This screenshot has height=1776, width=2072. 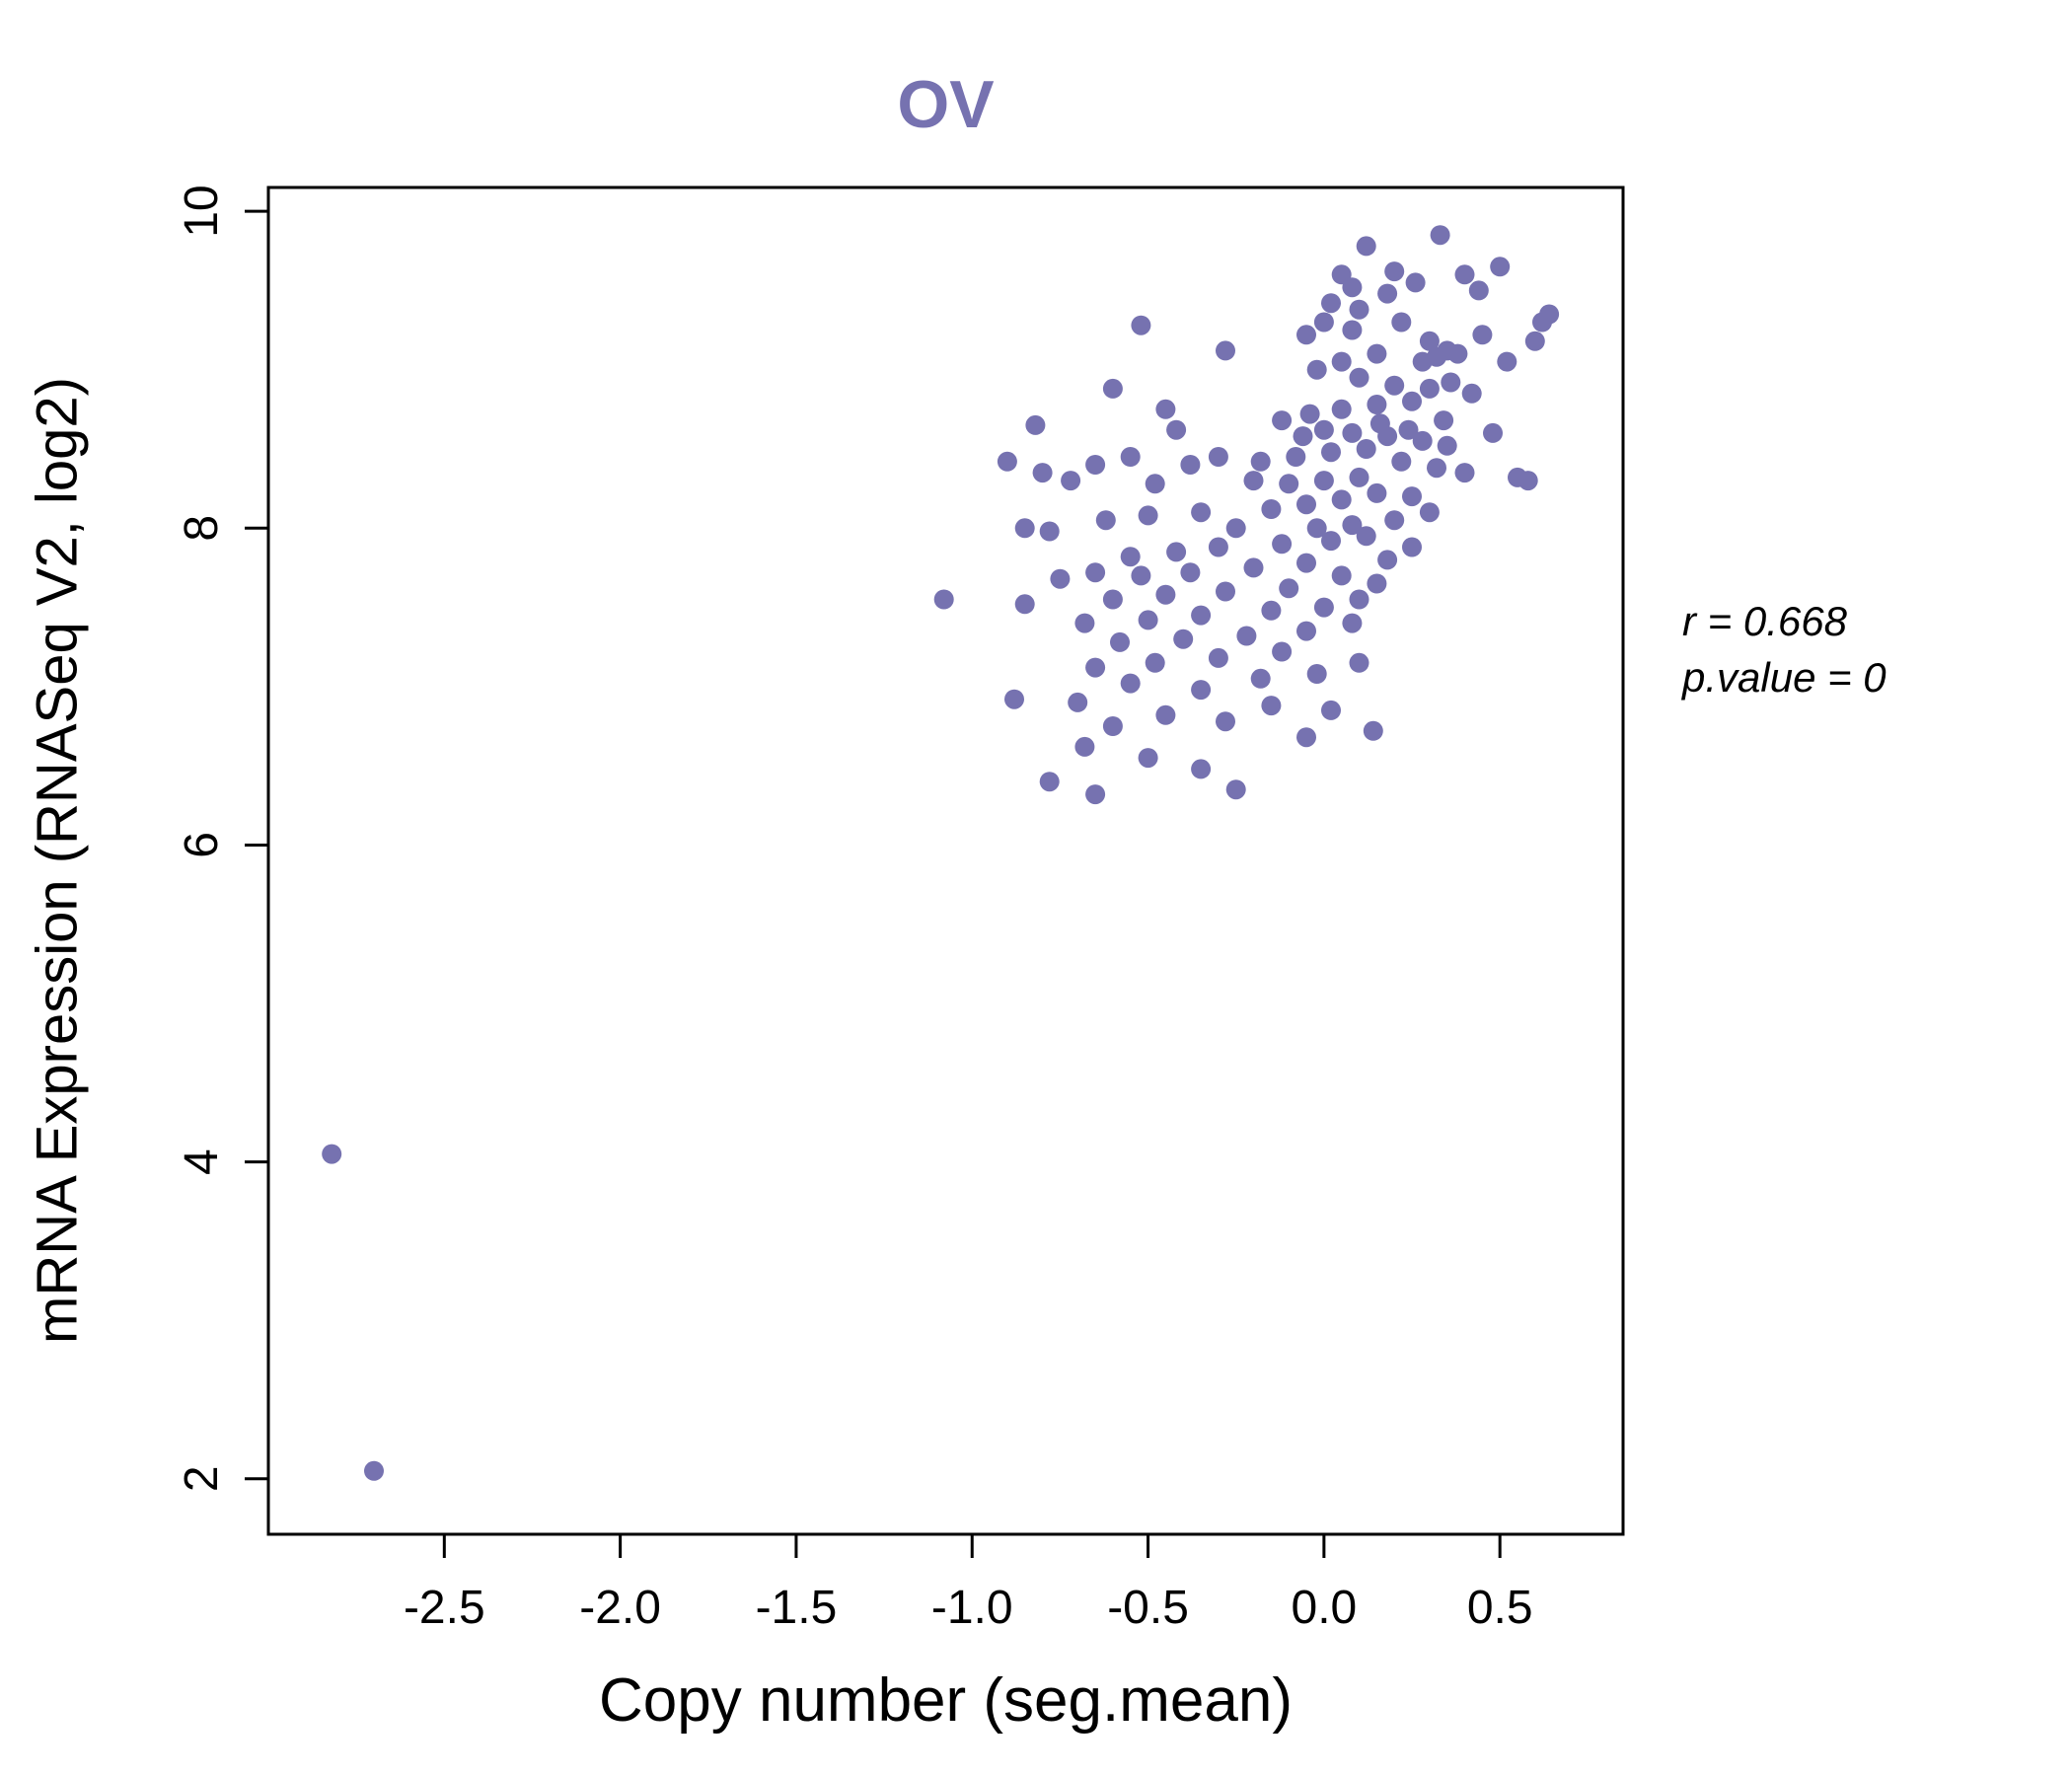 I want to click on correlation-annotation: r = 0.668 p.value = 0, so click(x=1785, y=650).